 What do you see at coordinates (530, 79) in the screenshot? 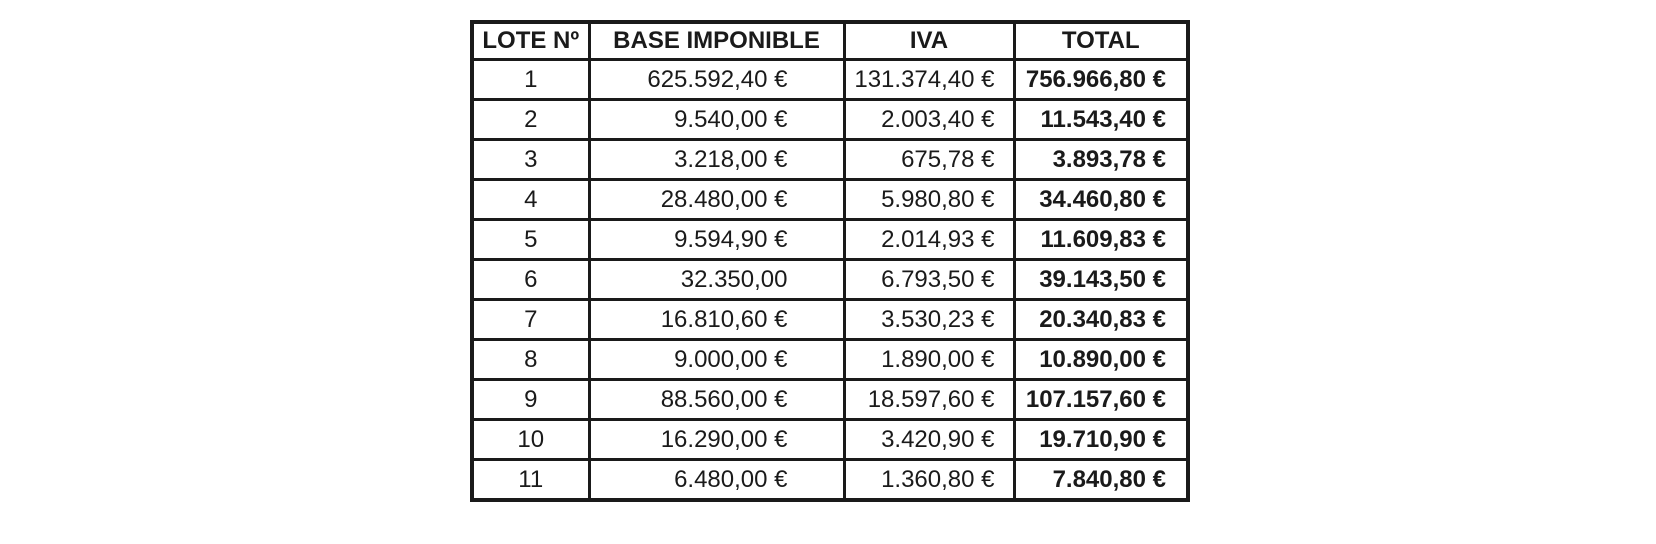
I see `lote-cell: 1` at bounding box center [530, 79].